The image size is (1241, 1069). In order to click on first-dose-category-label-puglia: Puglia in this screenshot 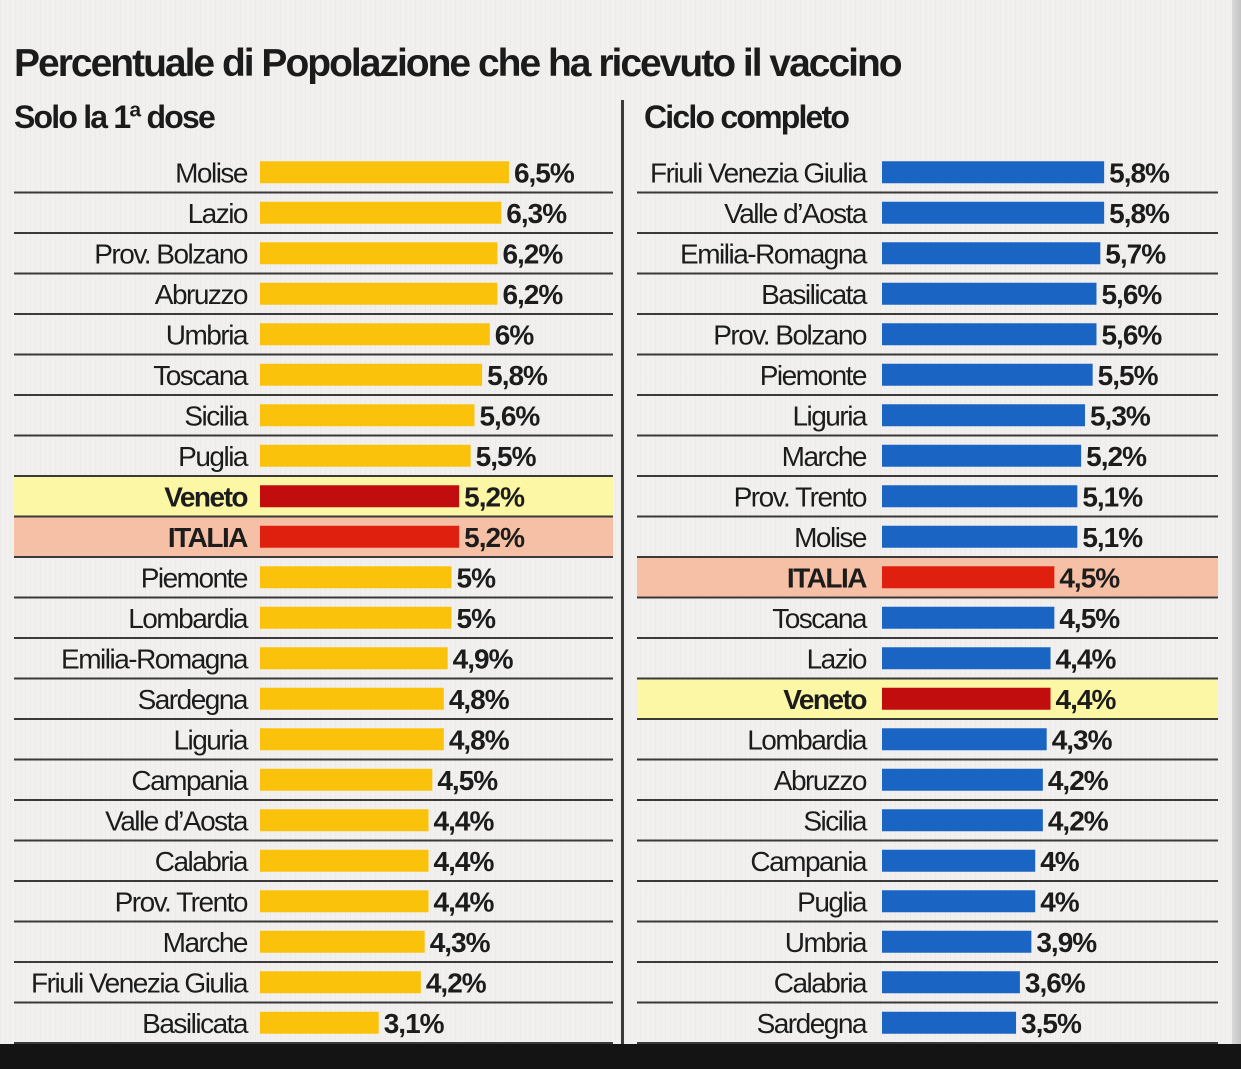, I will do `click(213, 456)`.